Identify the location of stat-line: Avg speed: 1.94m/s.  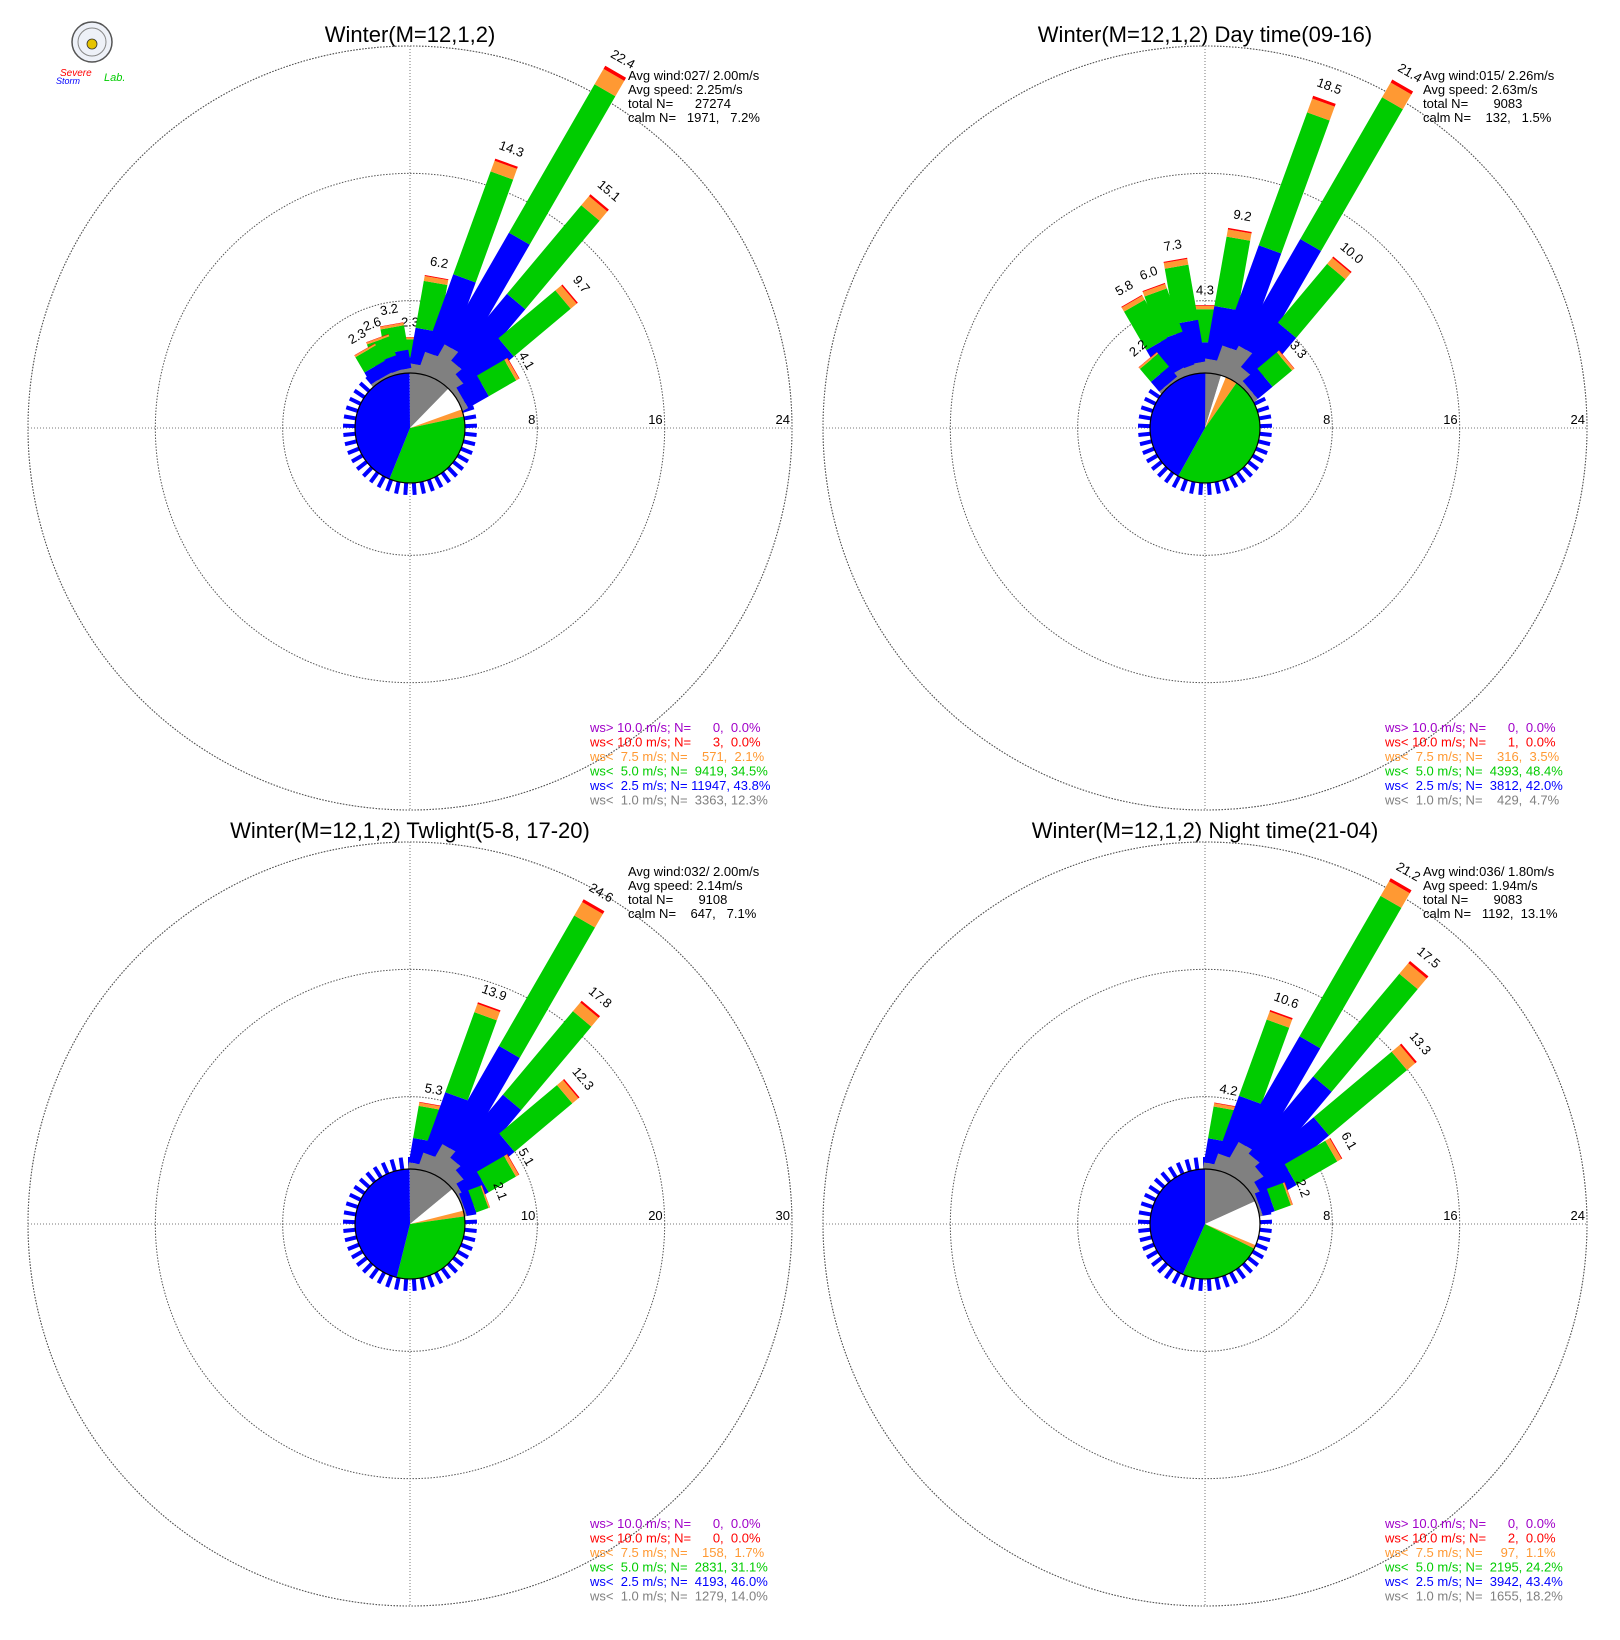
(1480, 885).